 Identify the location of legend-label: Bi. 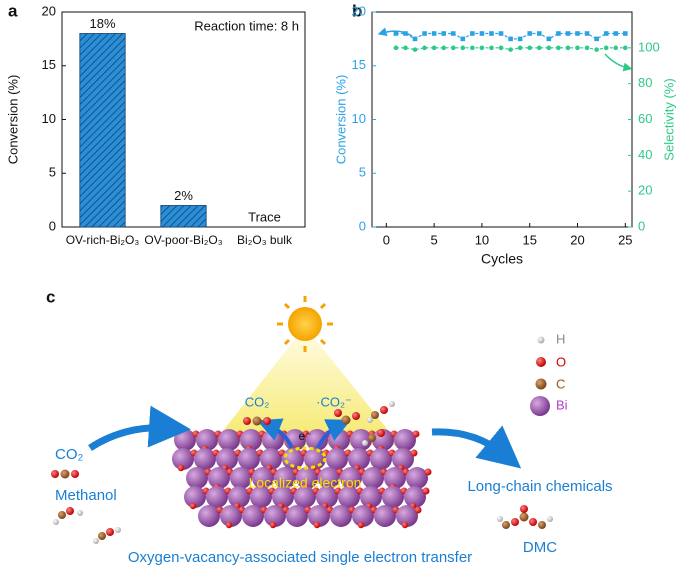
(562, 404).